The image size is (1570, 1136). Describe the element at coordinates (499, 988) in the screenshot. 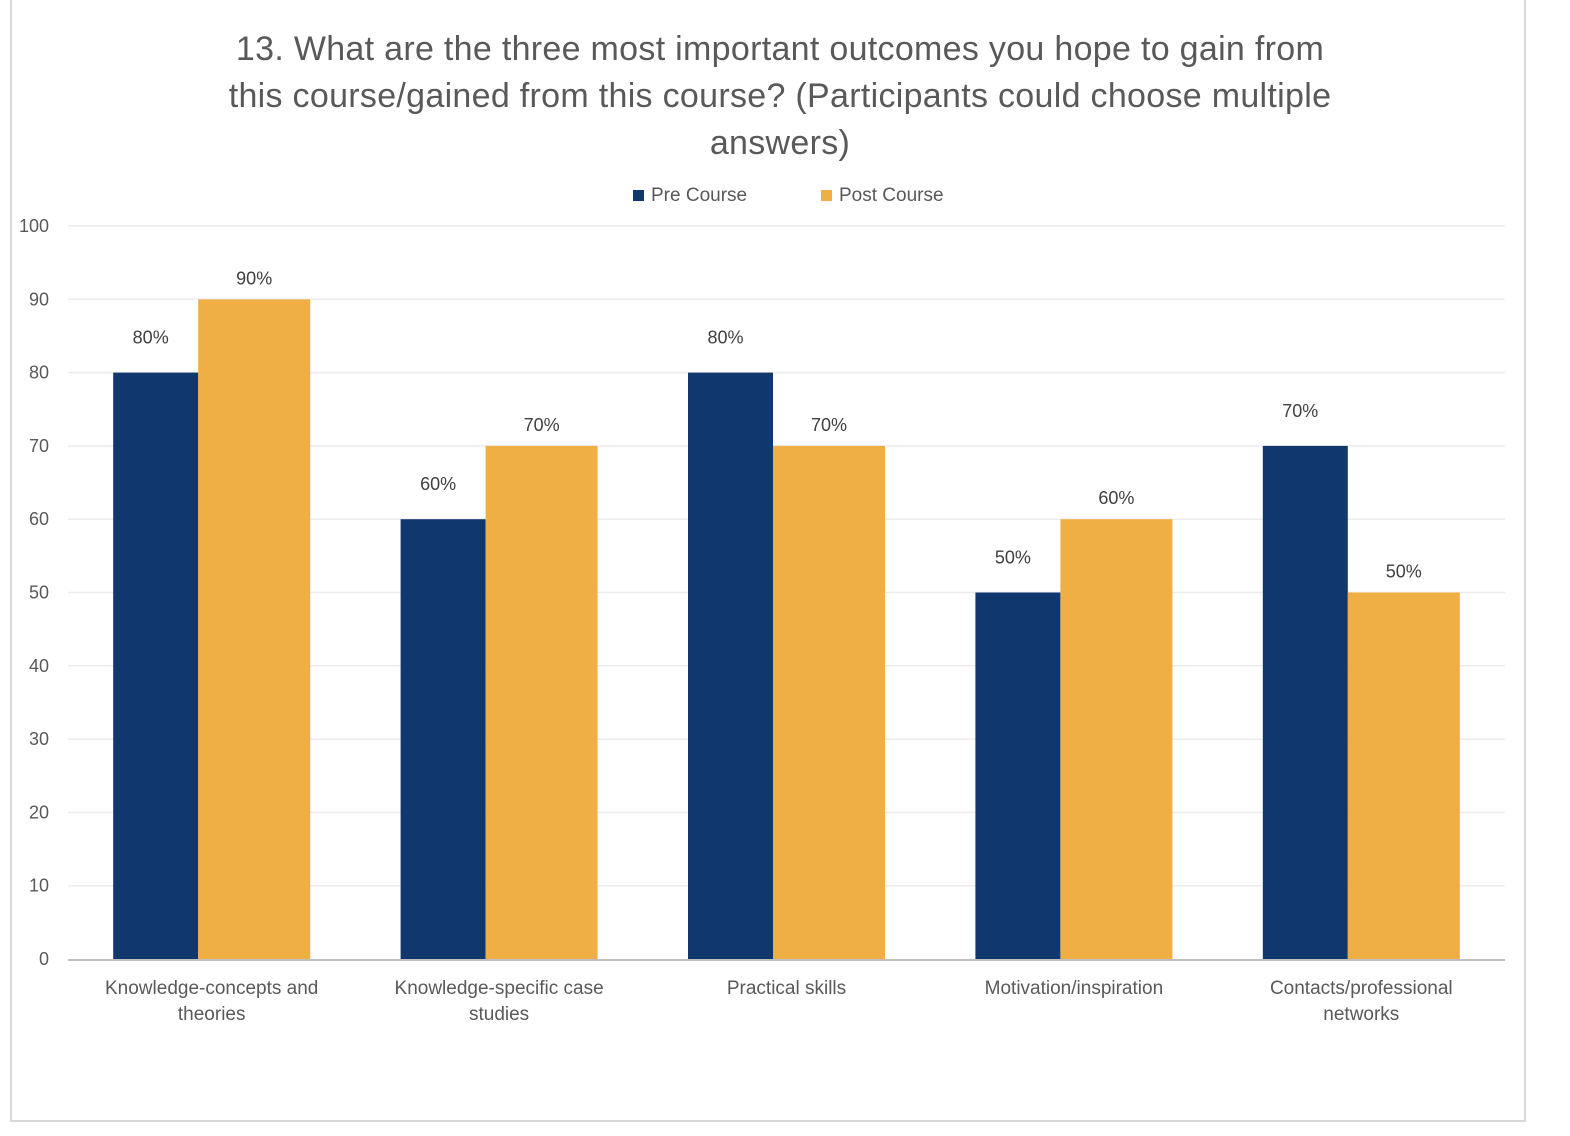

I see `x-category-label: Knowledge-specific case` at that location.